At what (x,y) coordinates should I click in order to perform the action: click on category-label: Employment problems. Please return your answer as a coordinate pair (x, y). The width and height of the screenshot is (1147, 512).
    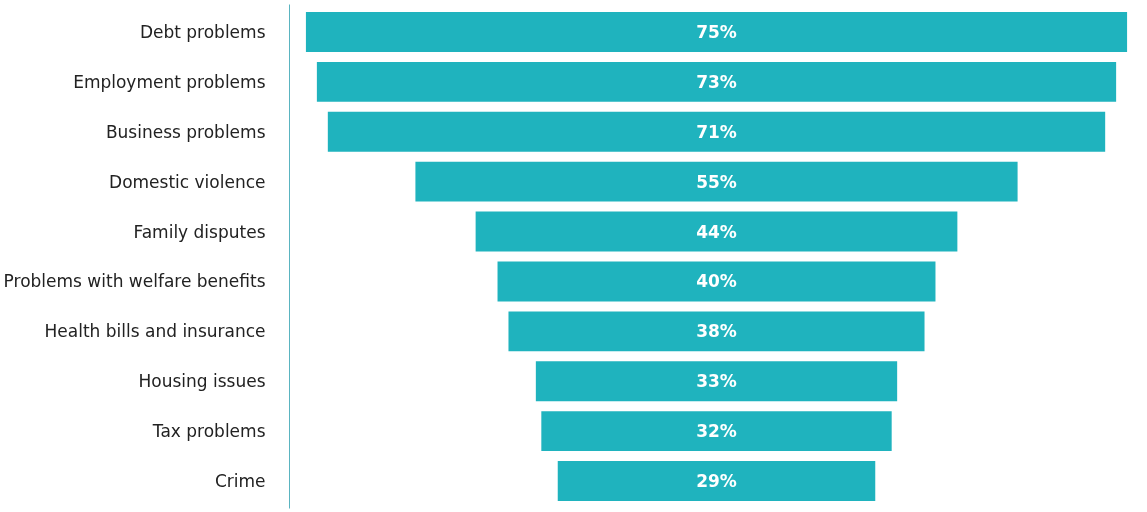
    Looking at the image, I should click on (169, 81).